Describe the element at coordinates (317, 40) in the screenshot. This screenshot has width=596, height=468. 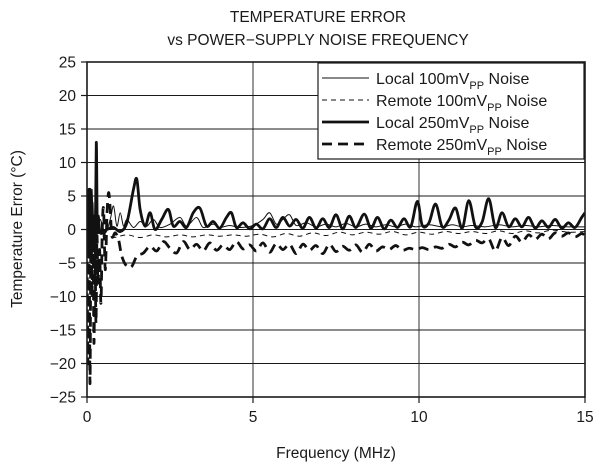
I see `chart-title-line-2: vs POWER−SUPPLY NOISE FREQUENCY` at that location.